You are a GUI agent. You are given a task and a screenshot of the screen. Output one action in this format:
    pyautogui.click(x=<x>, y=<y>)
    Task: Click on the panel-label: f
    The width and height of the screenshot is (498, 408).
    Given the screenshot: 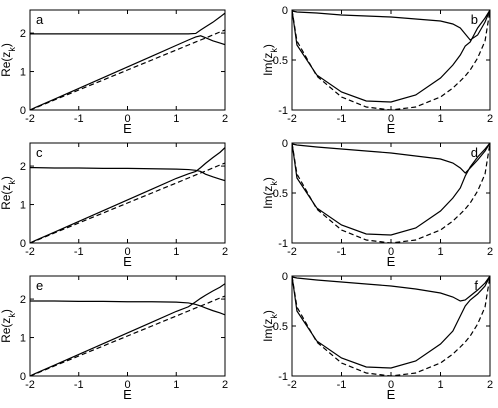 What is the action you would take?
    pyautogui.click(x=476, y=285)
    